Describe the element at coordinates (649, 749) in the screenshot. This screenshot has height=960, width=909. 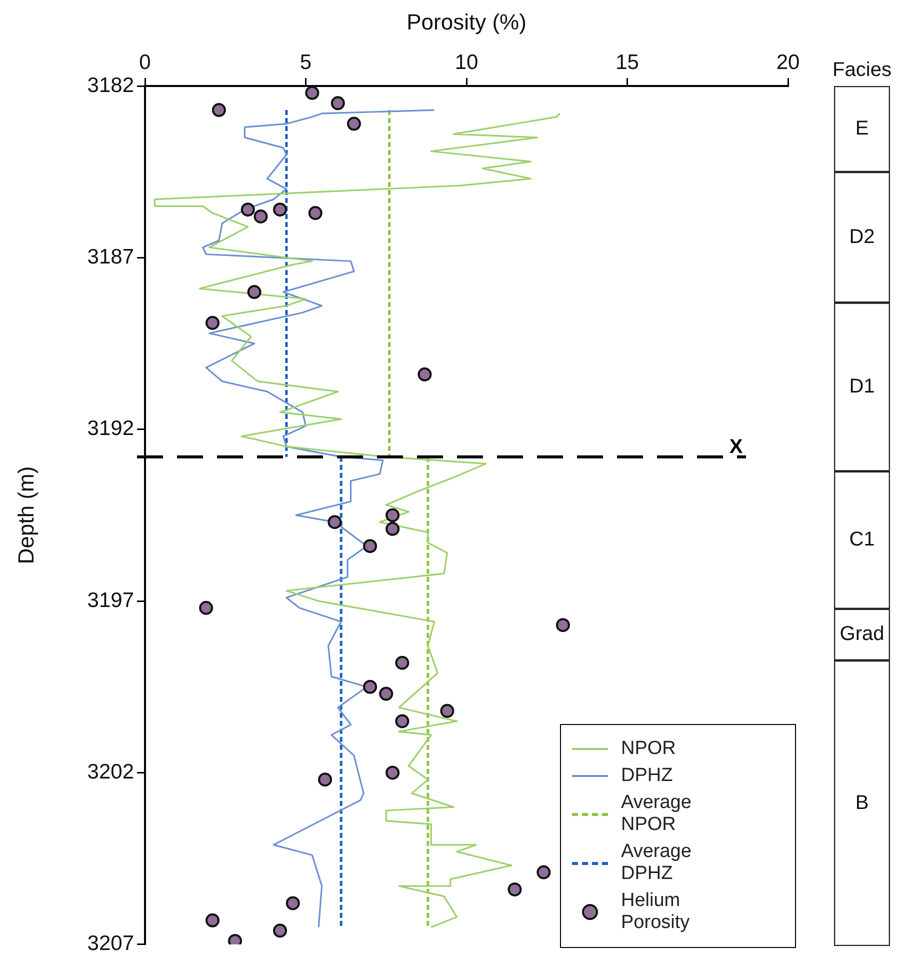
I see `legend-label: NPOR` at that location.